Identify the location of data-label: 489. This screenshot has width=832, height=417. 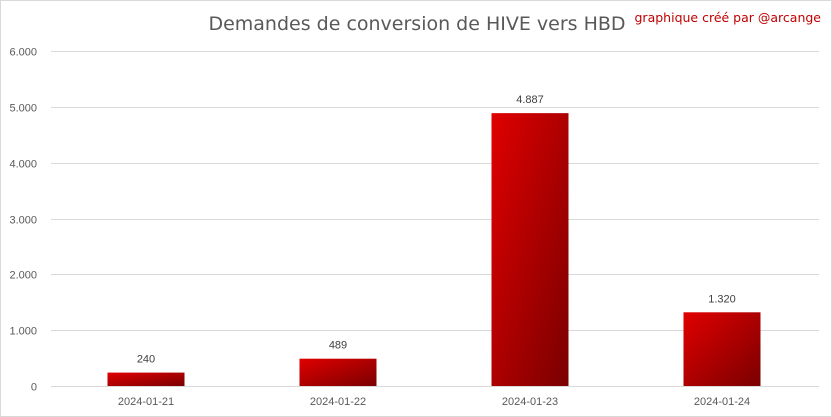
(338, 346).